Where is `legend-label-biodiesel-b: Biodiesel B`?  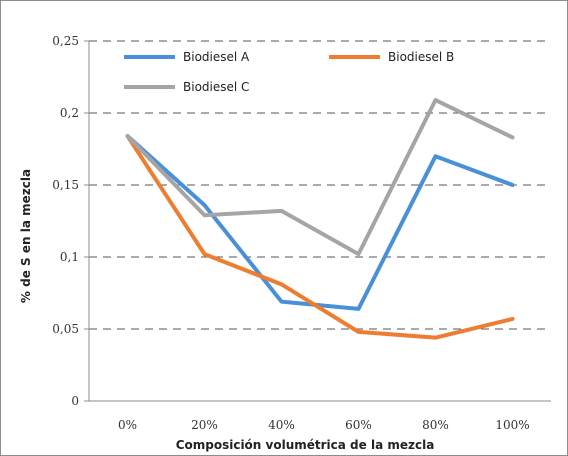
legend-label-biodiesel-b: Biodiesel B is located at coordinates (421, 57).